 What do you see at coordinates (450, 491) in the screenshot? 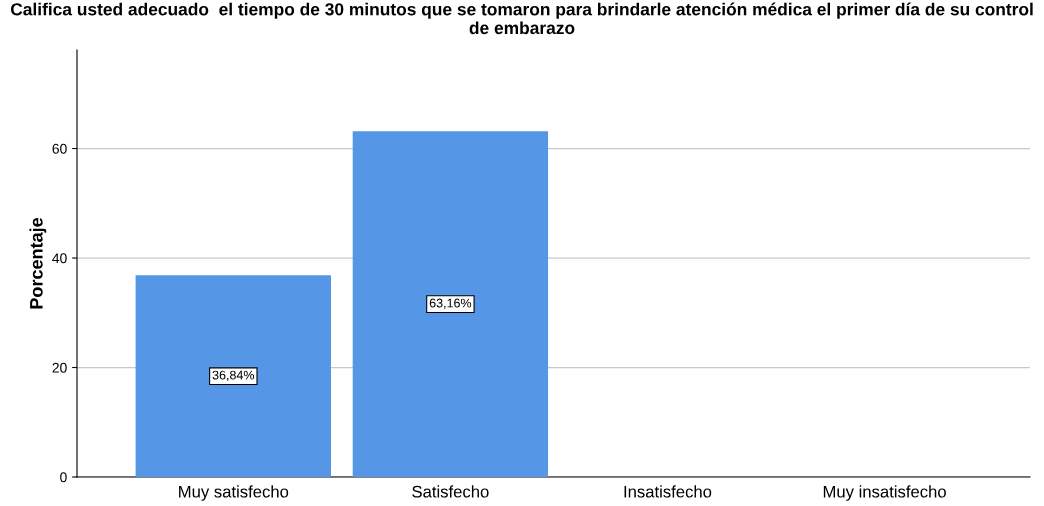
I see `x-tick-label: Satisfecho` at bounding box center [450, 491].